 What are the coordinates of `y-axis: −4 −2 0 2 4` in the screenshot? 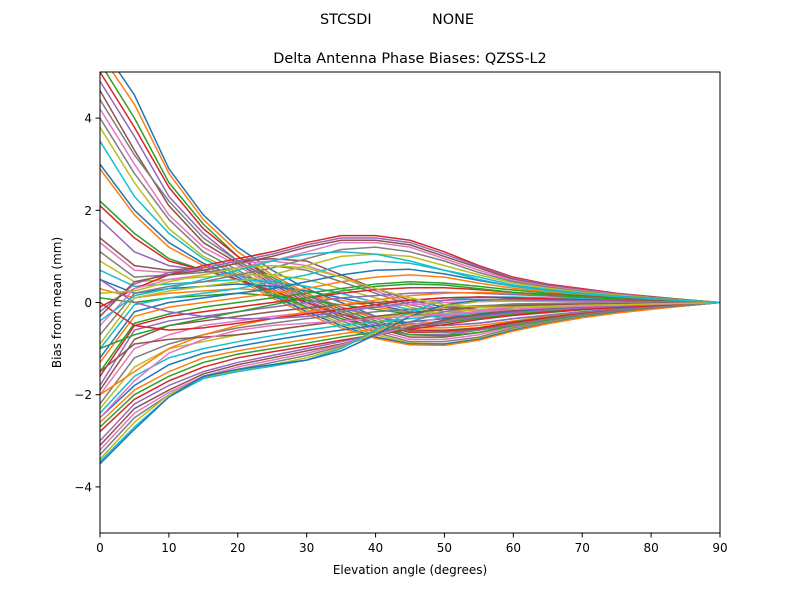 It's located at (87, 303).